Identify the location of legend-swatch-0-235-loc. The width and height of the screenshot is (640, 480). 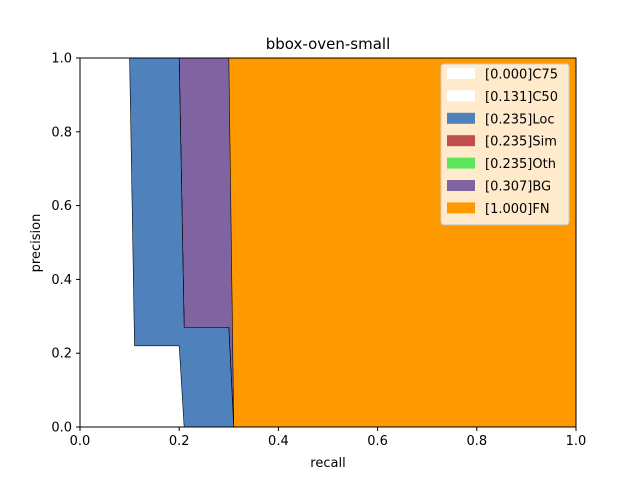
(461, 118).